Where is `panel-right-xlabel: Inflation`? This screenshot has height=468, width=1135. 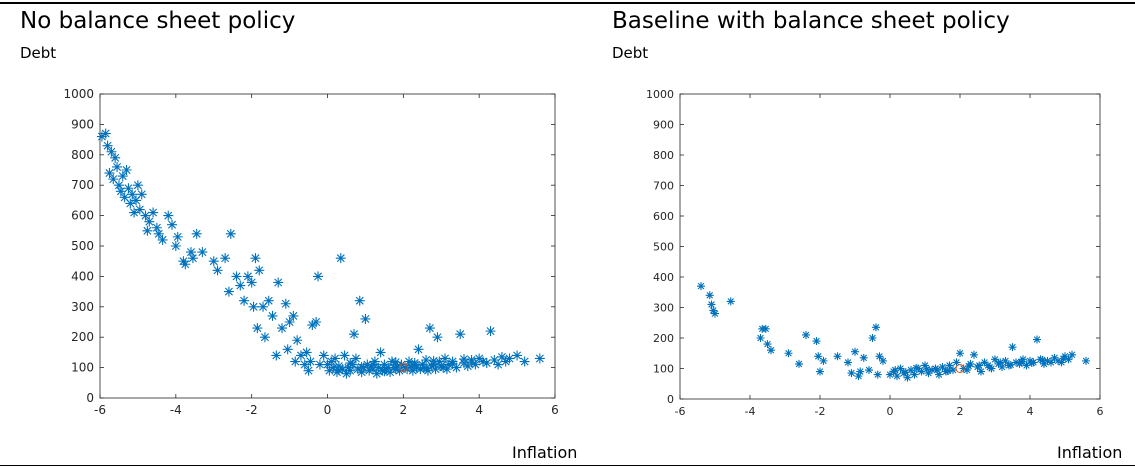
panel-right-xlabel: Inflation is located at coordinates (1090, 452).